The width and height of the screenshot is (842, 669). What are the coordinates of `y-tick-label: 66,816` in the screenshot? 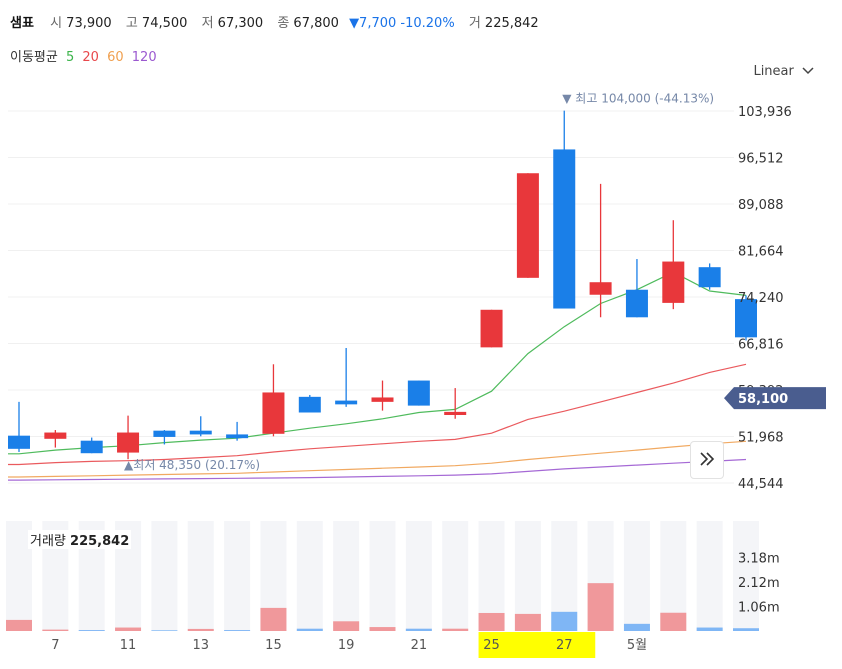 It's located at (761, 345).